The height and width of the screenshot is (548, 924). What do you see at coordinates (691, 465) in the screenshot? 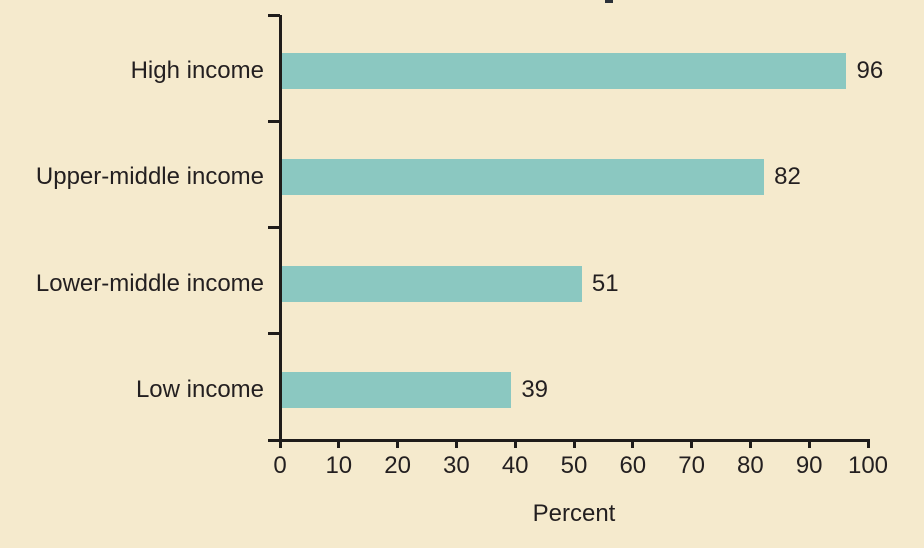
I see `x-axis-tick-label: 70` at bounding box center [691, 465].